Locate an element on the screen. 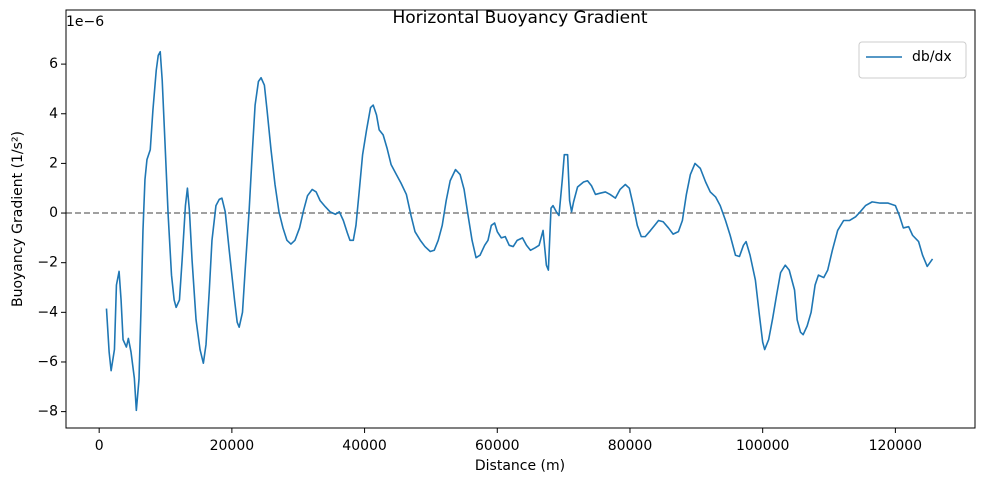 This screenshot has width=984, height=484. y-tick-label: −4 is located at coordinates (47, 312).